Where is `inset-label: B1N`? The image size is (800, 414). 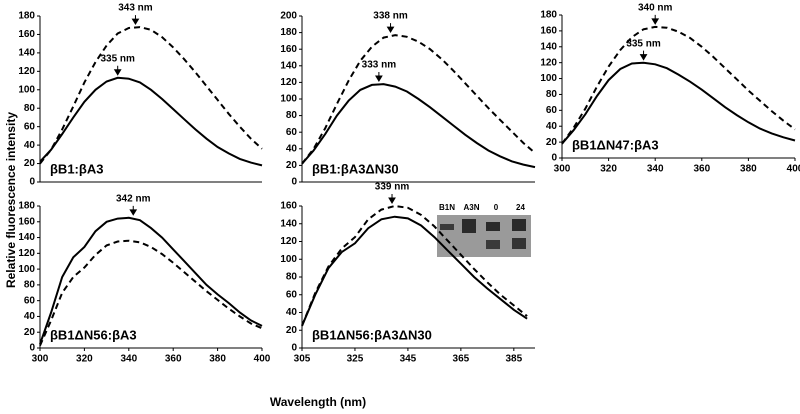 inset-label: B1N is located at coordinates (447, 207).